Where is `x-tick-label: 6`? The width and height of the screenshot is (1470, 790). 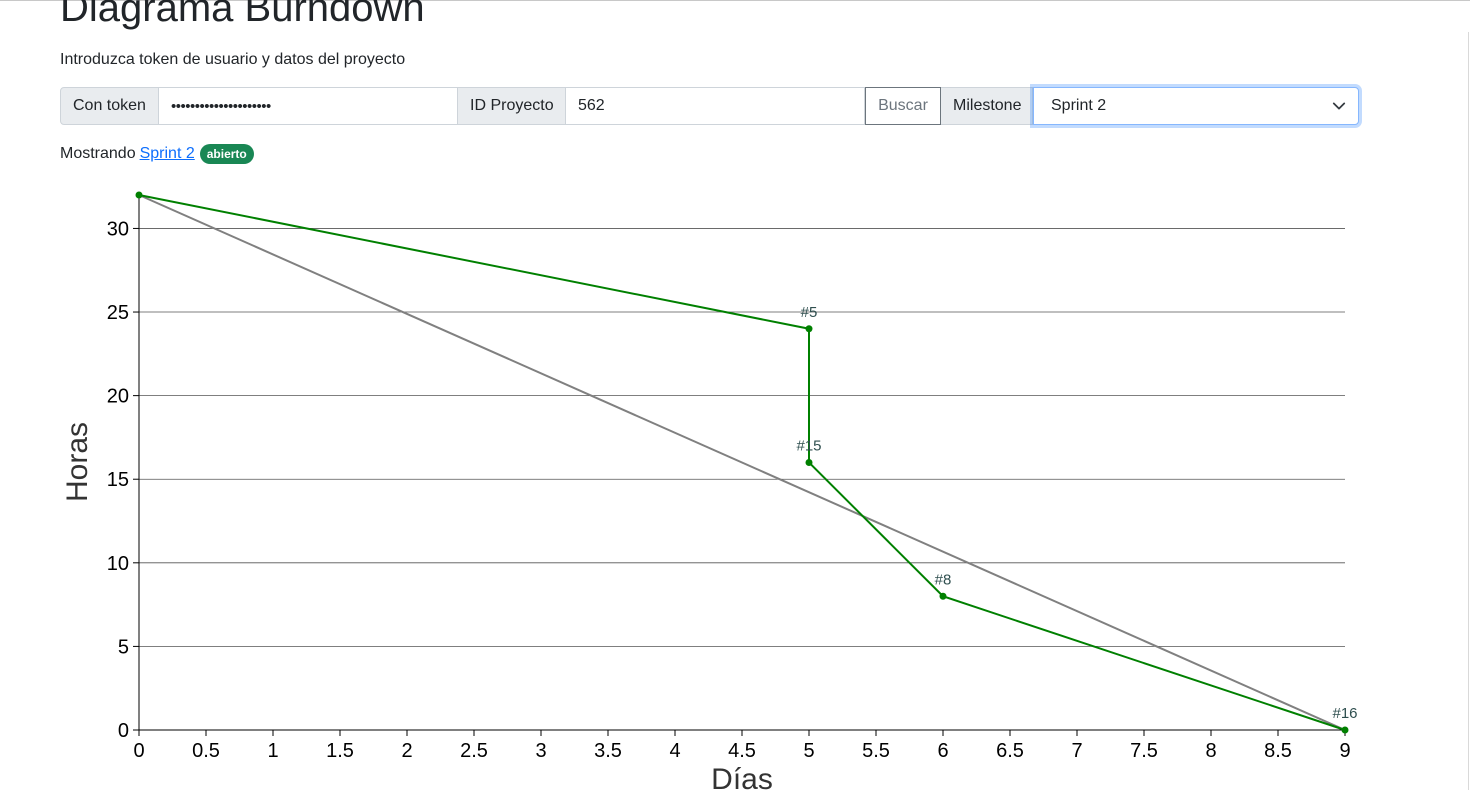
x-tick-label: 6 is located at coordinates (942, 751).